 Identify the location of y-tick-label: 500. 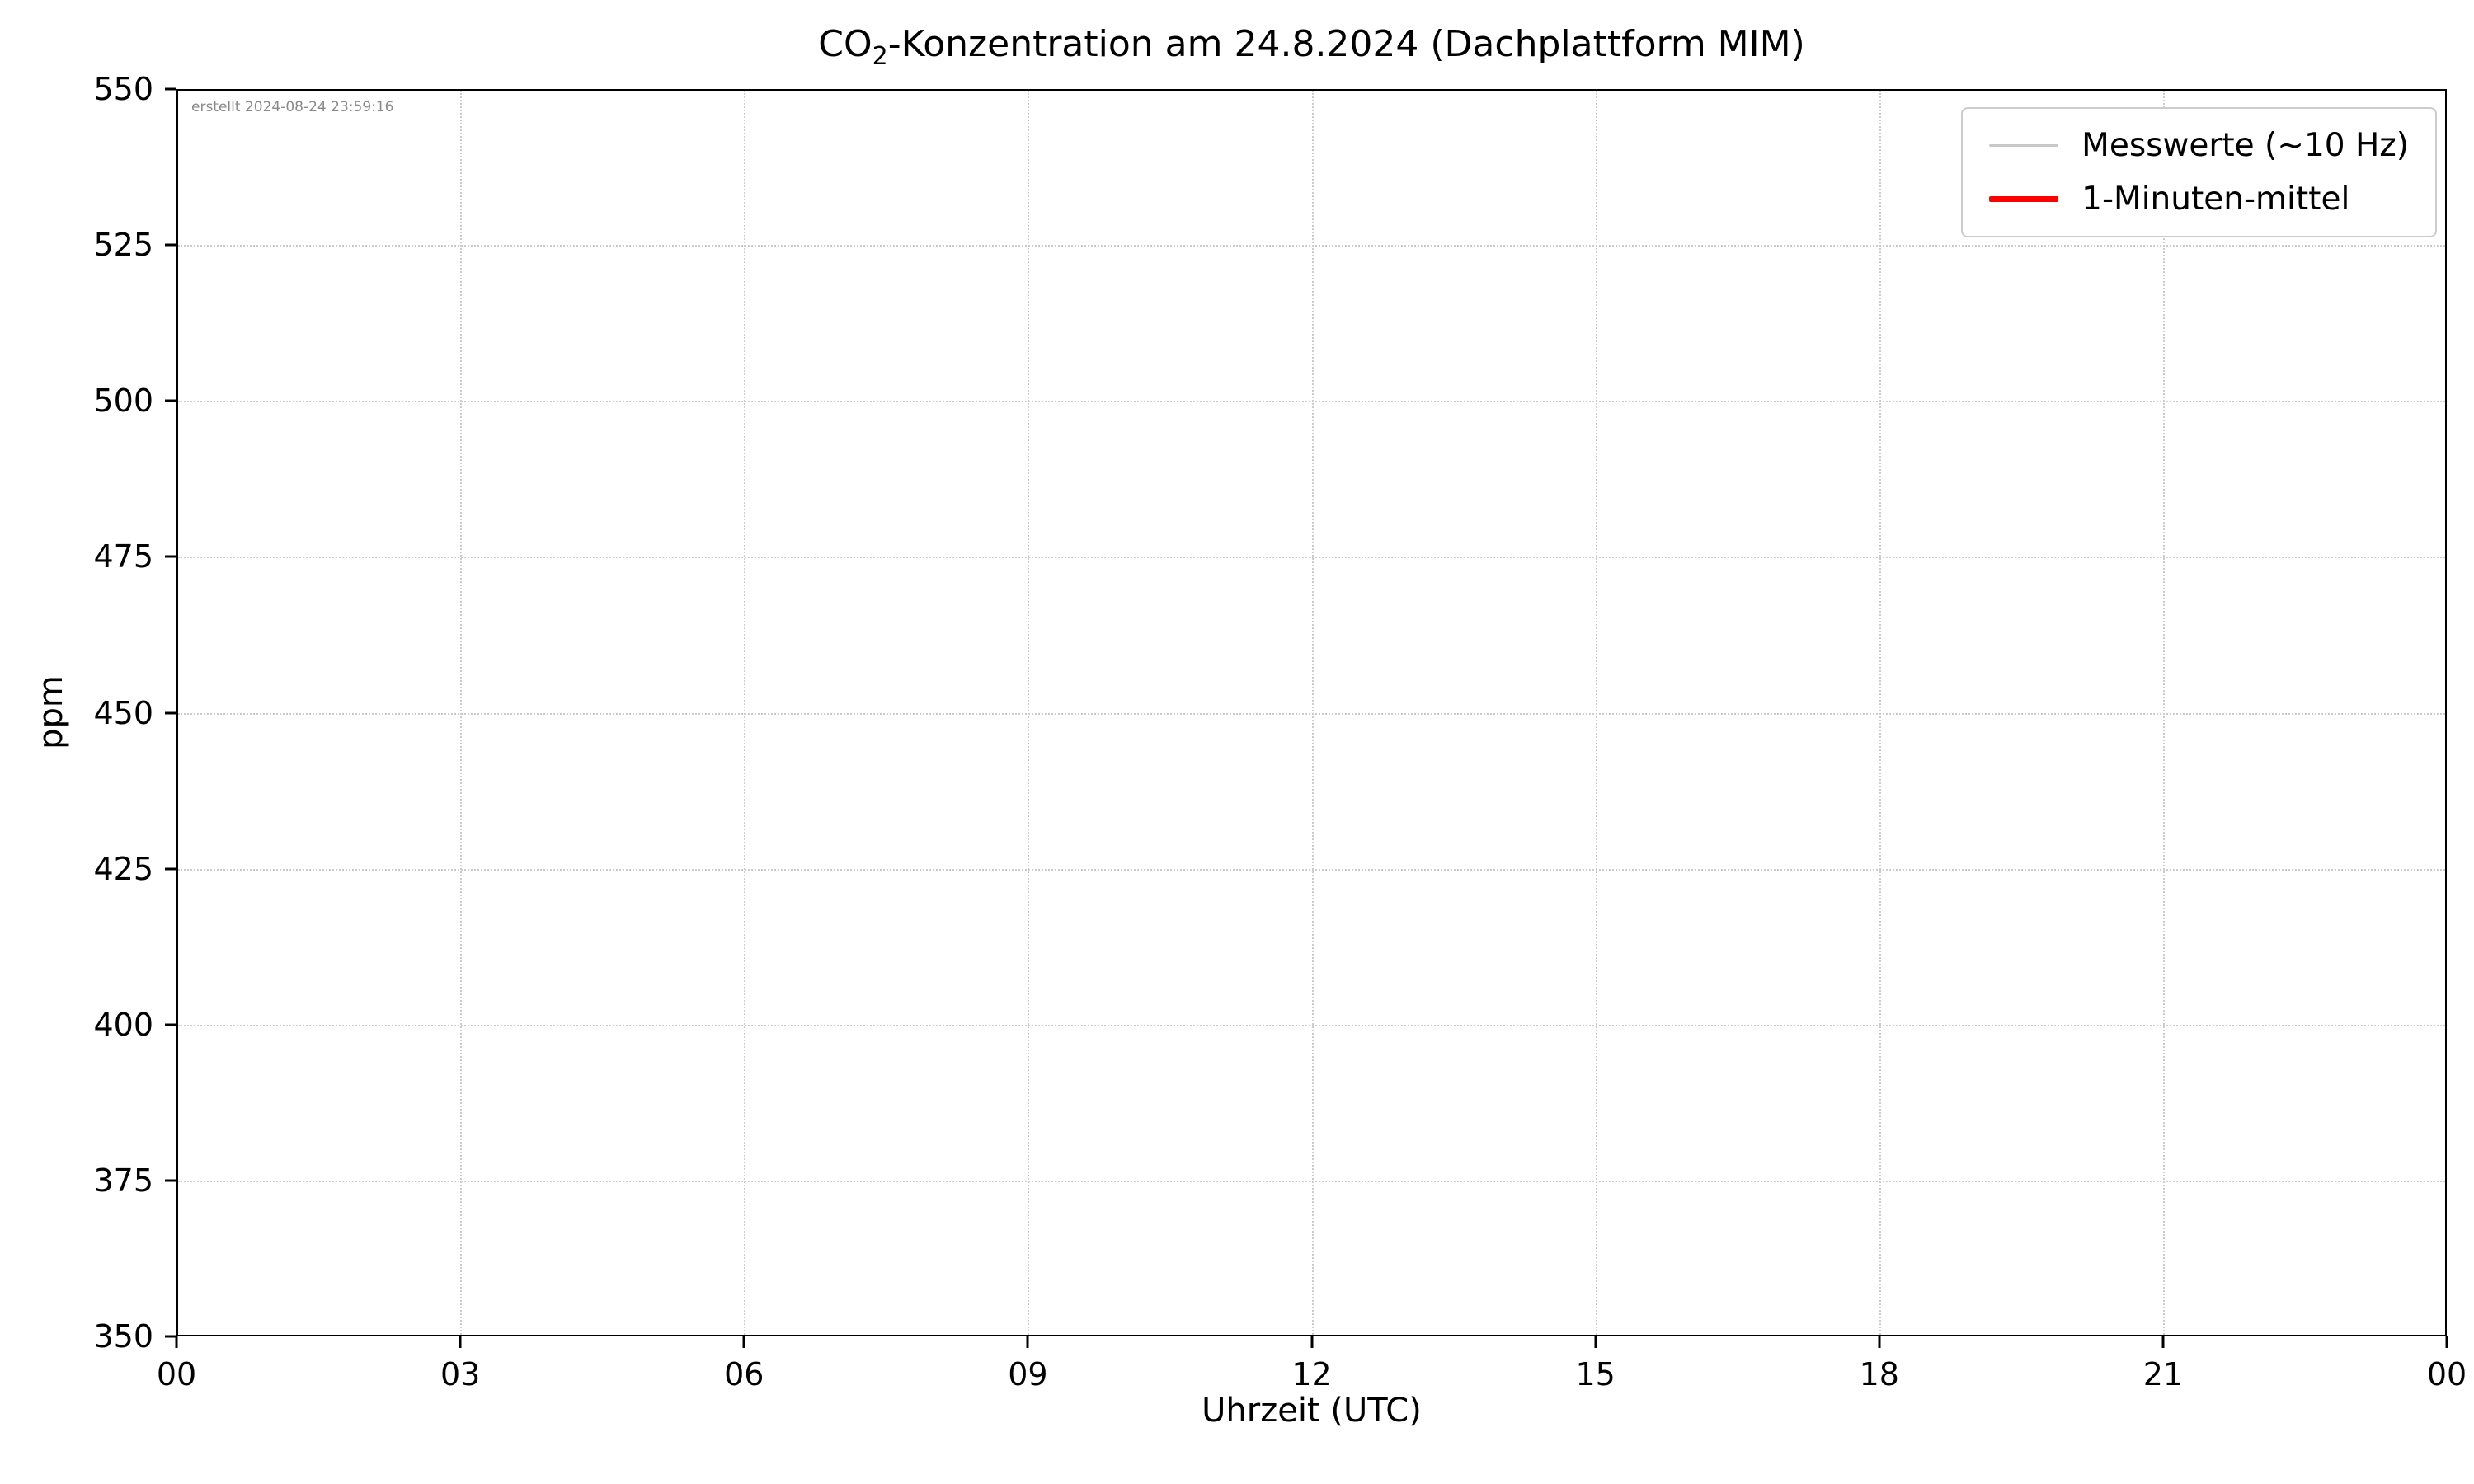
(123, 401).